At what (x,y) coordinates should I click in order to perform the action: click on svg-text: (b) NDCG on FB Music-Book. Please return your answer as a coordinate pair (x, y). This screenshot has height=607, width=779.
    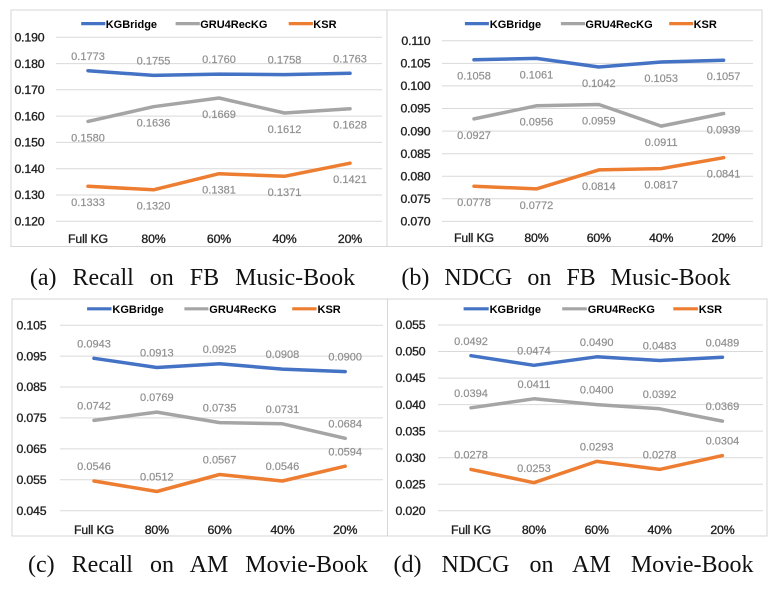
    Looking at the image, I should click on (565, 278).